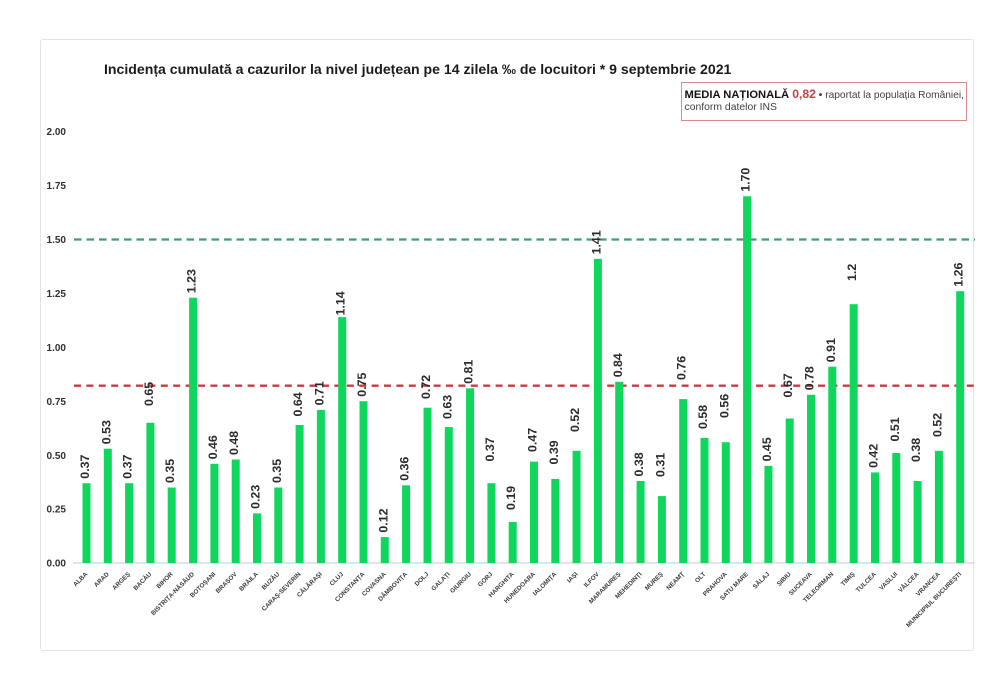  What do you see at coordinates (227, 582) in the screenshot?
I see `svg-text: BRAȘOV` at bounding box center [227, 582].